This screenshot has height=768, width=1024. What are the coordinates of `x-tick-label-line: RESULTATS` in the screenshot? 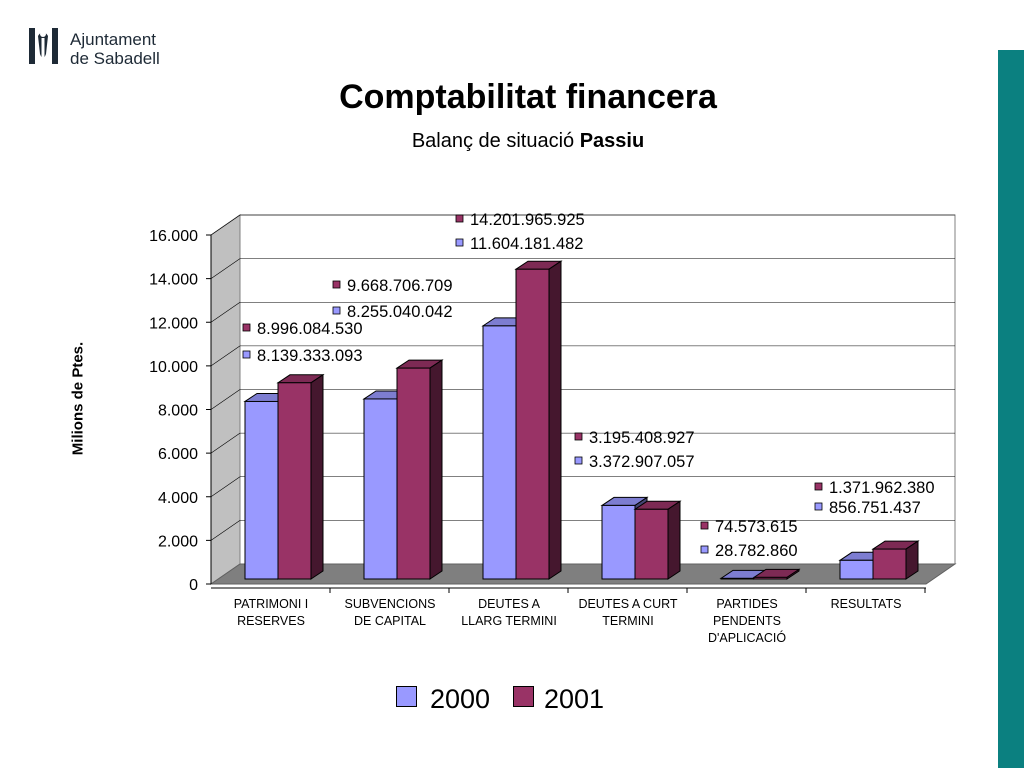 It's located at (866, 604).